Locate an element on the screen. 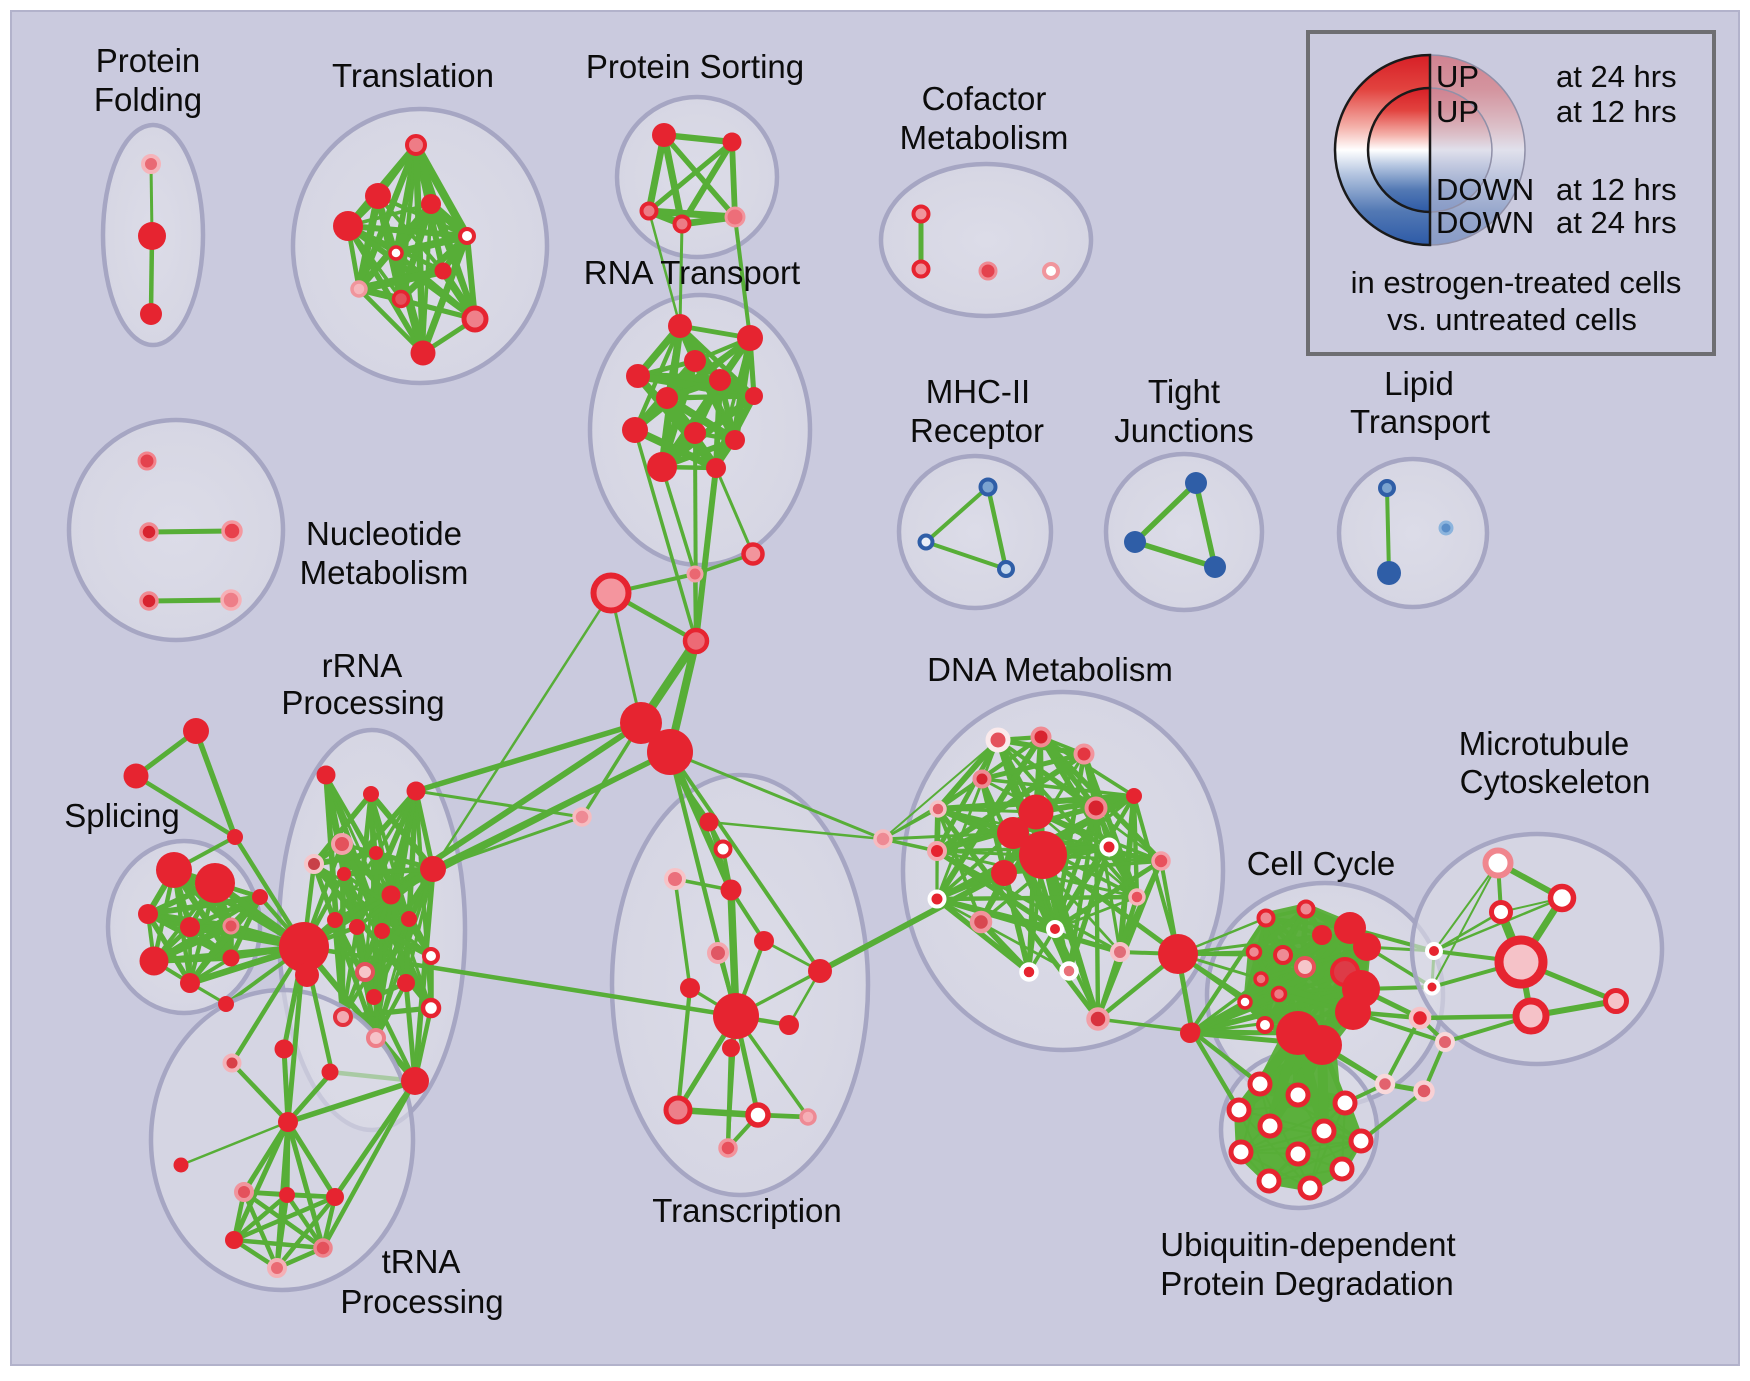 This screenshot has height=1381, width=1750. svg-text: Receptor is located at coordinates (977, 430).